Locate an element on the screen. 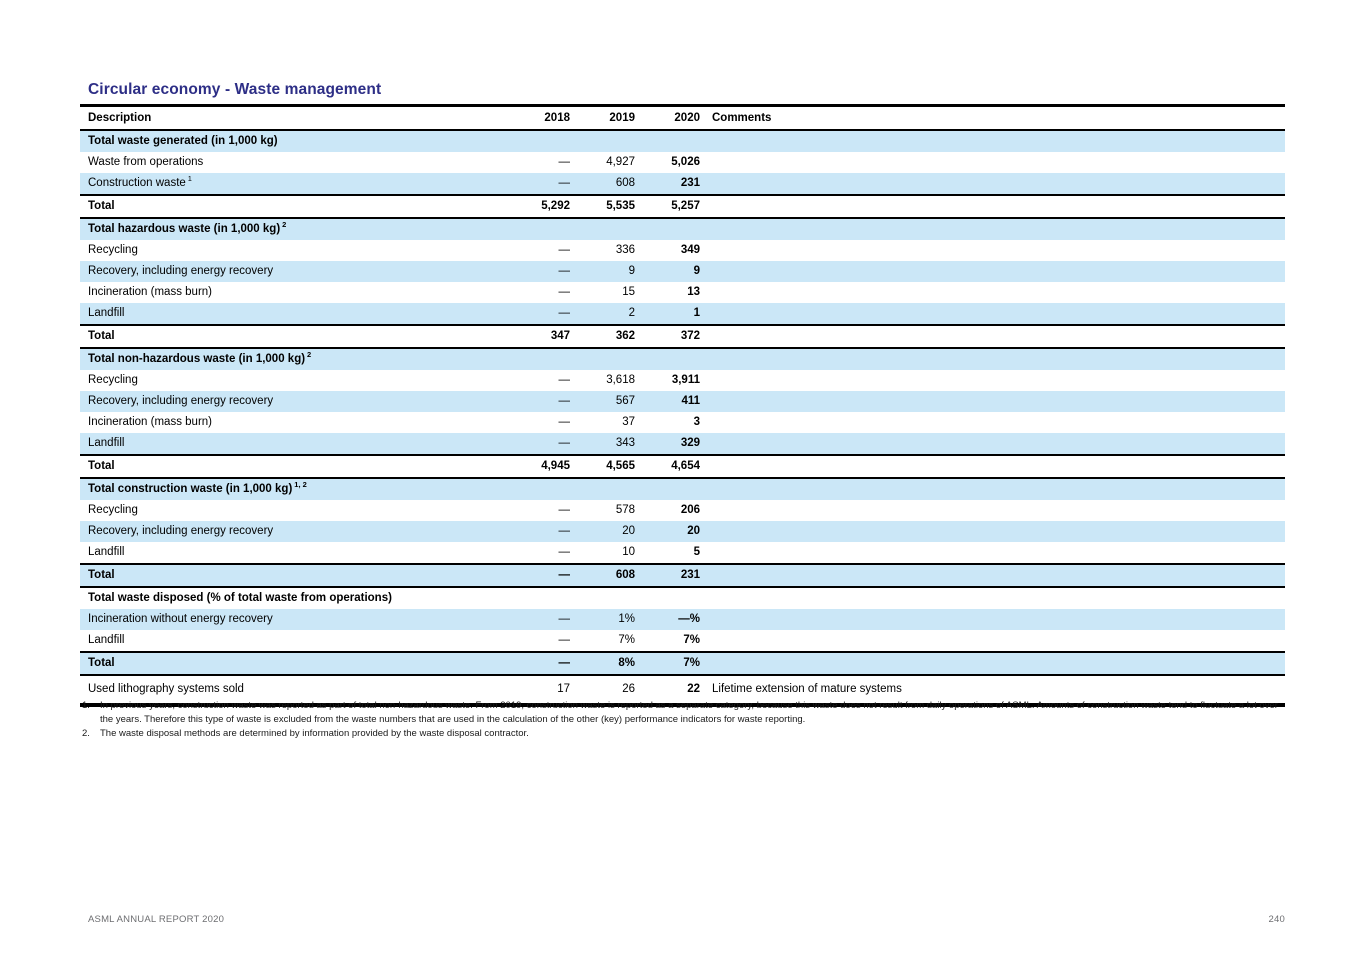  row-label-text: Total non-hazardous waste (in 1,000 kg) is located at coordinates (197, 359).